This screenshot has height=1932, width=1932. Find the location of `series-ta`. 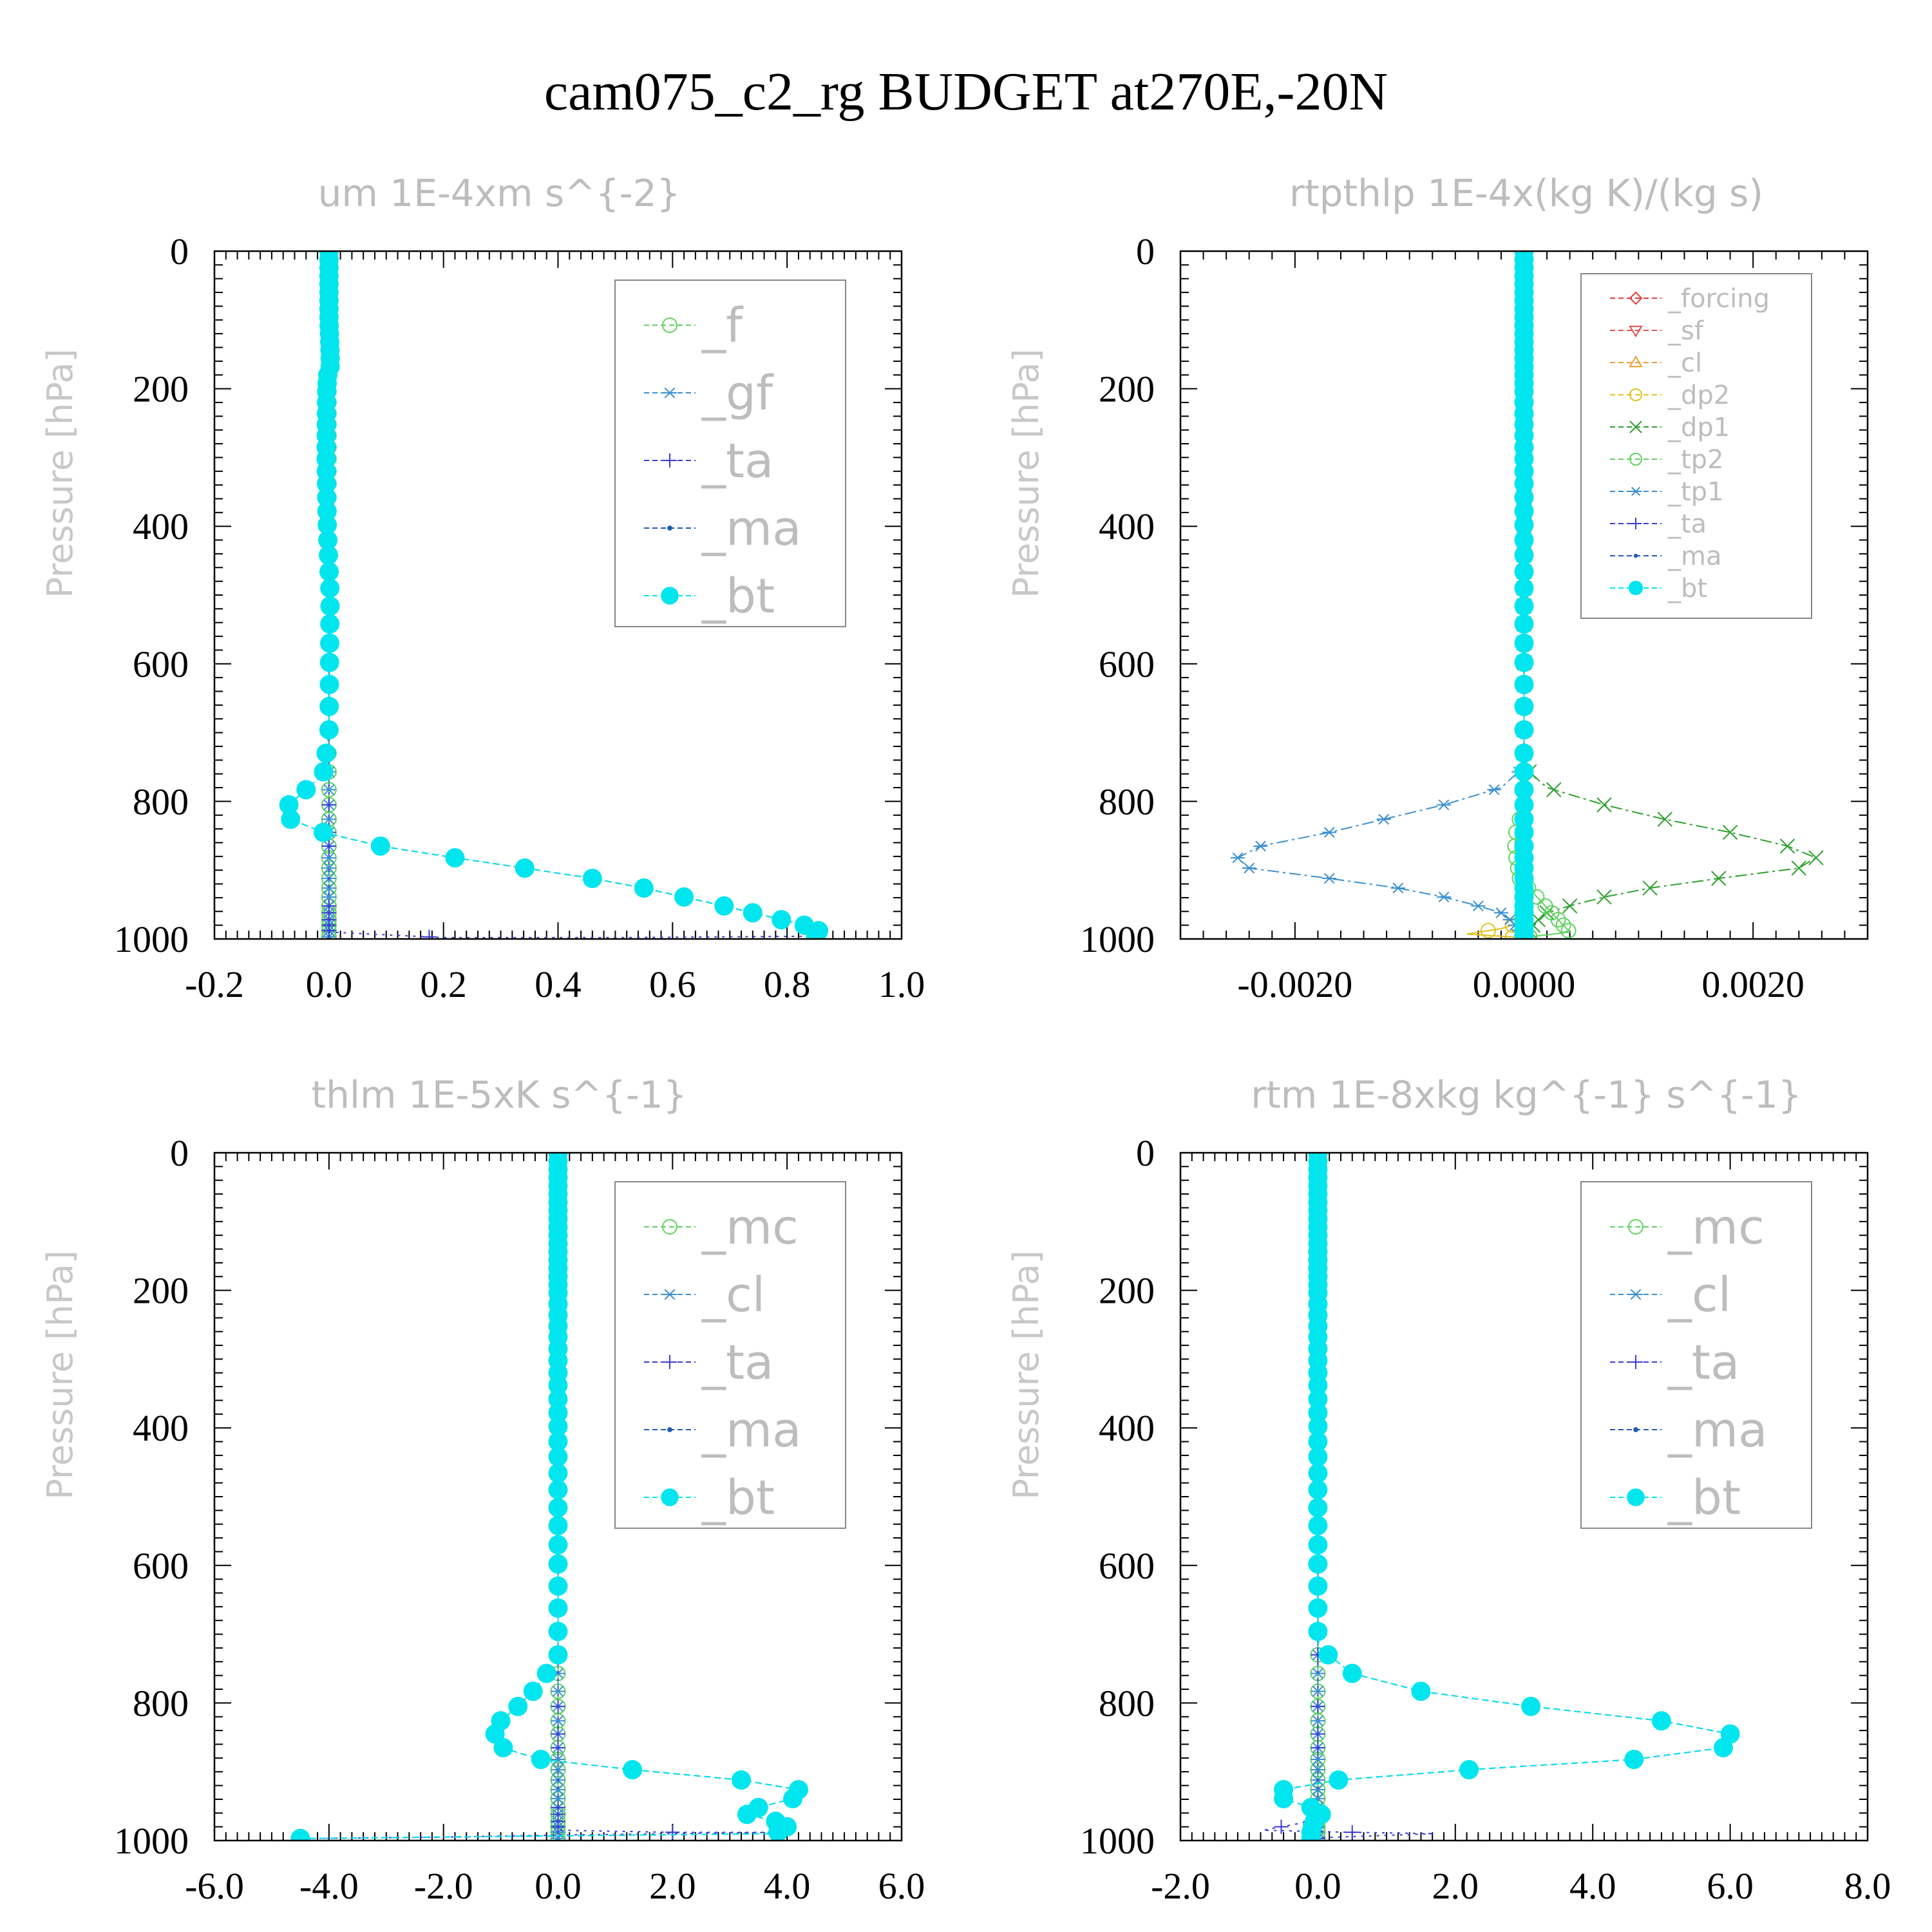

series-ta is located at coordinates (1349, 1497).